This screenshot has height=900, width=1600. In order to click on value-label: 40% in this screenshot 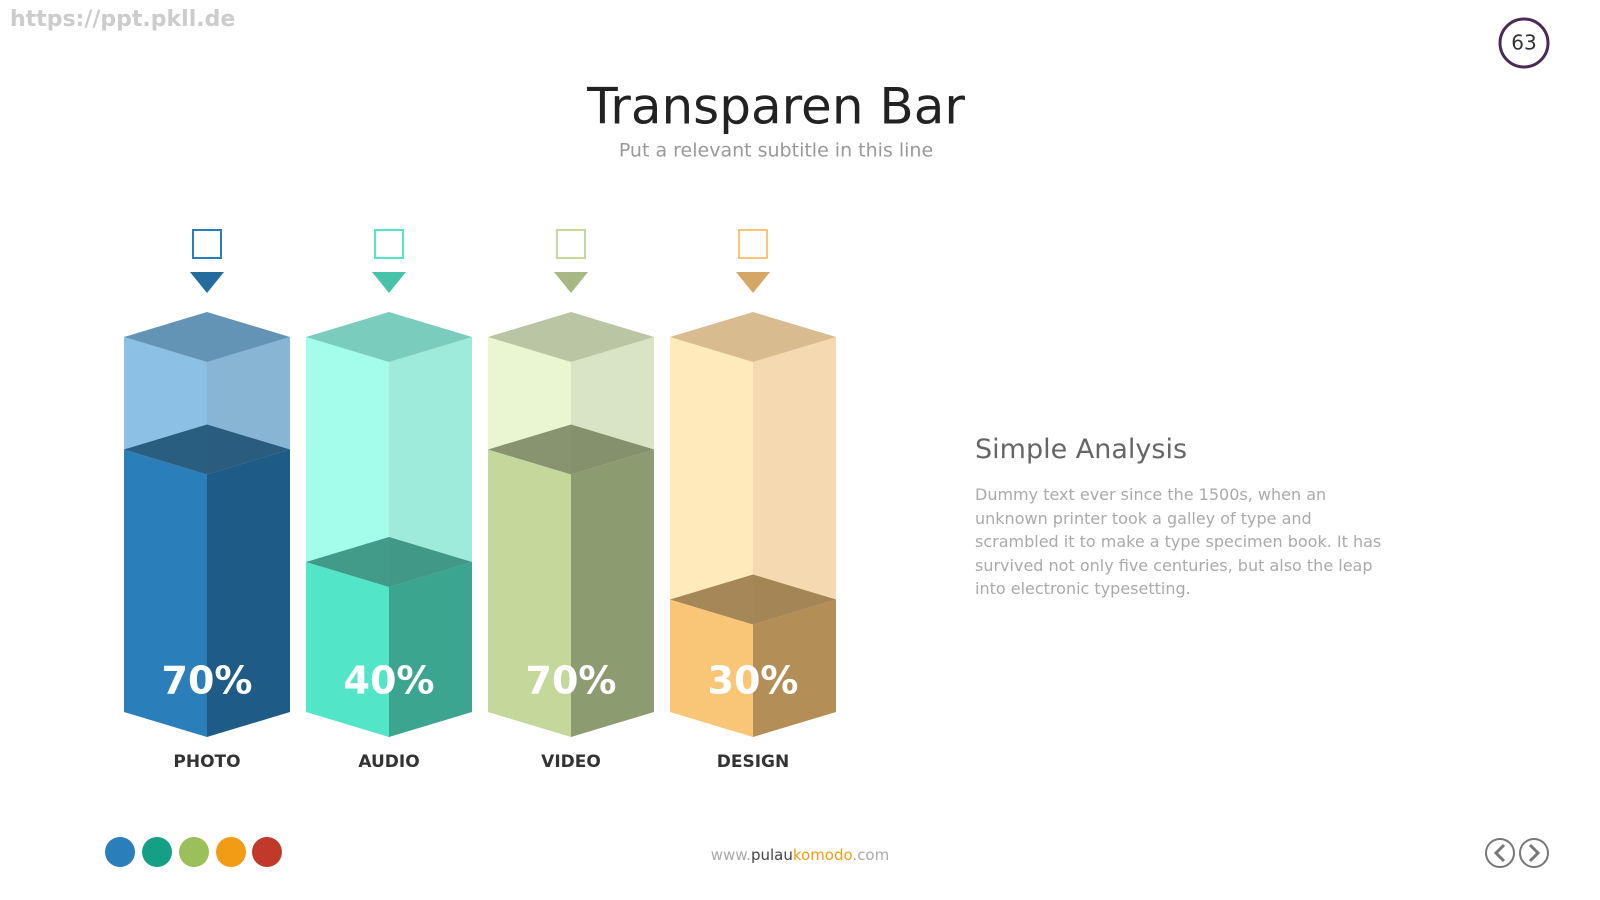, I will do `click(389, 681)`.